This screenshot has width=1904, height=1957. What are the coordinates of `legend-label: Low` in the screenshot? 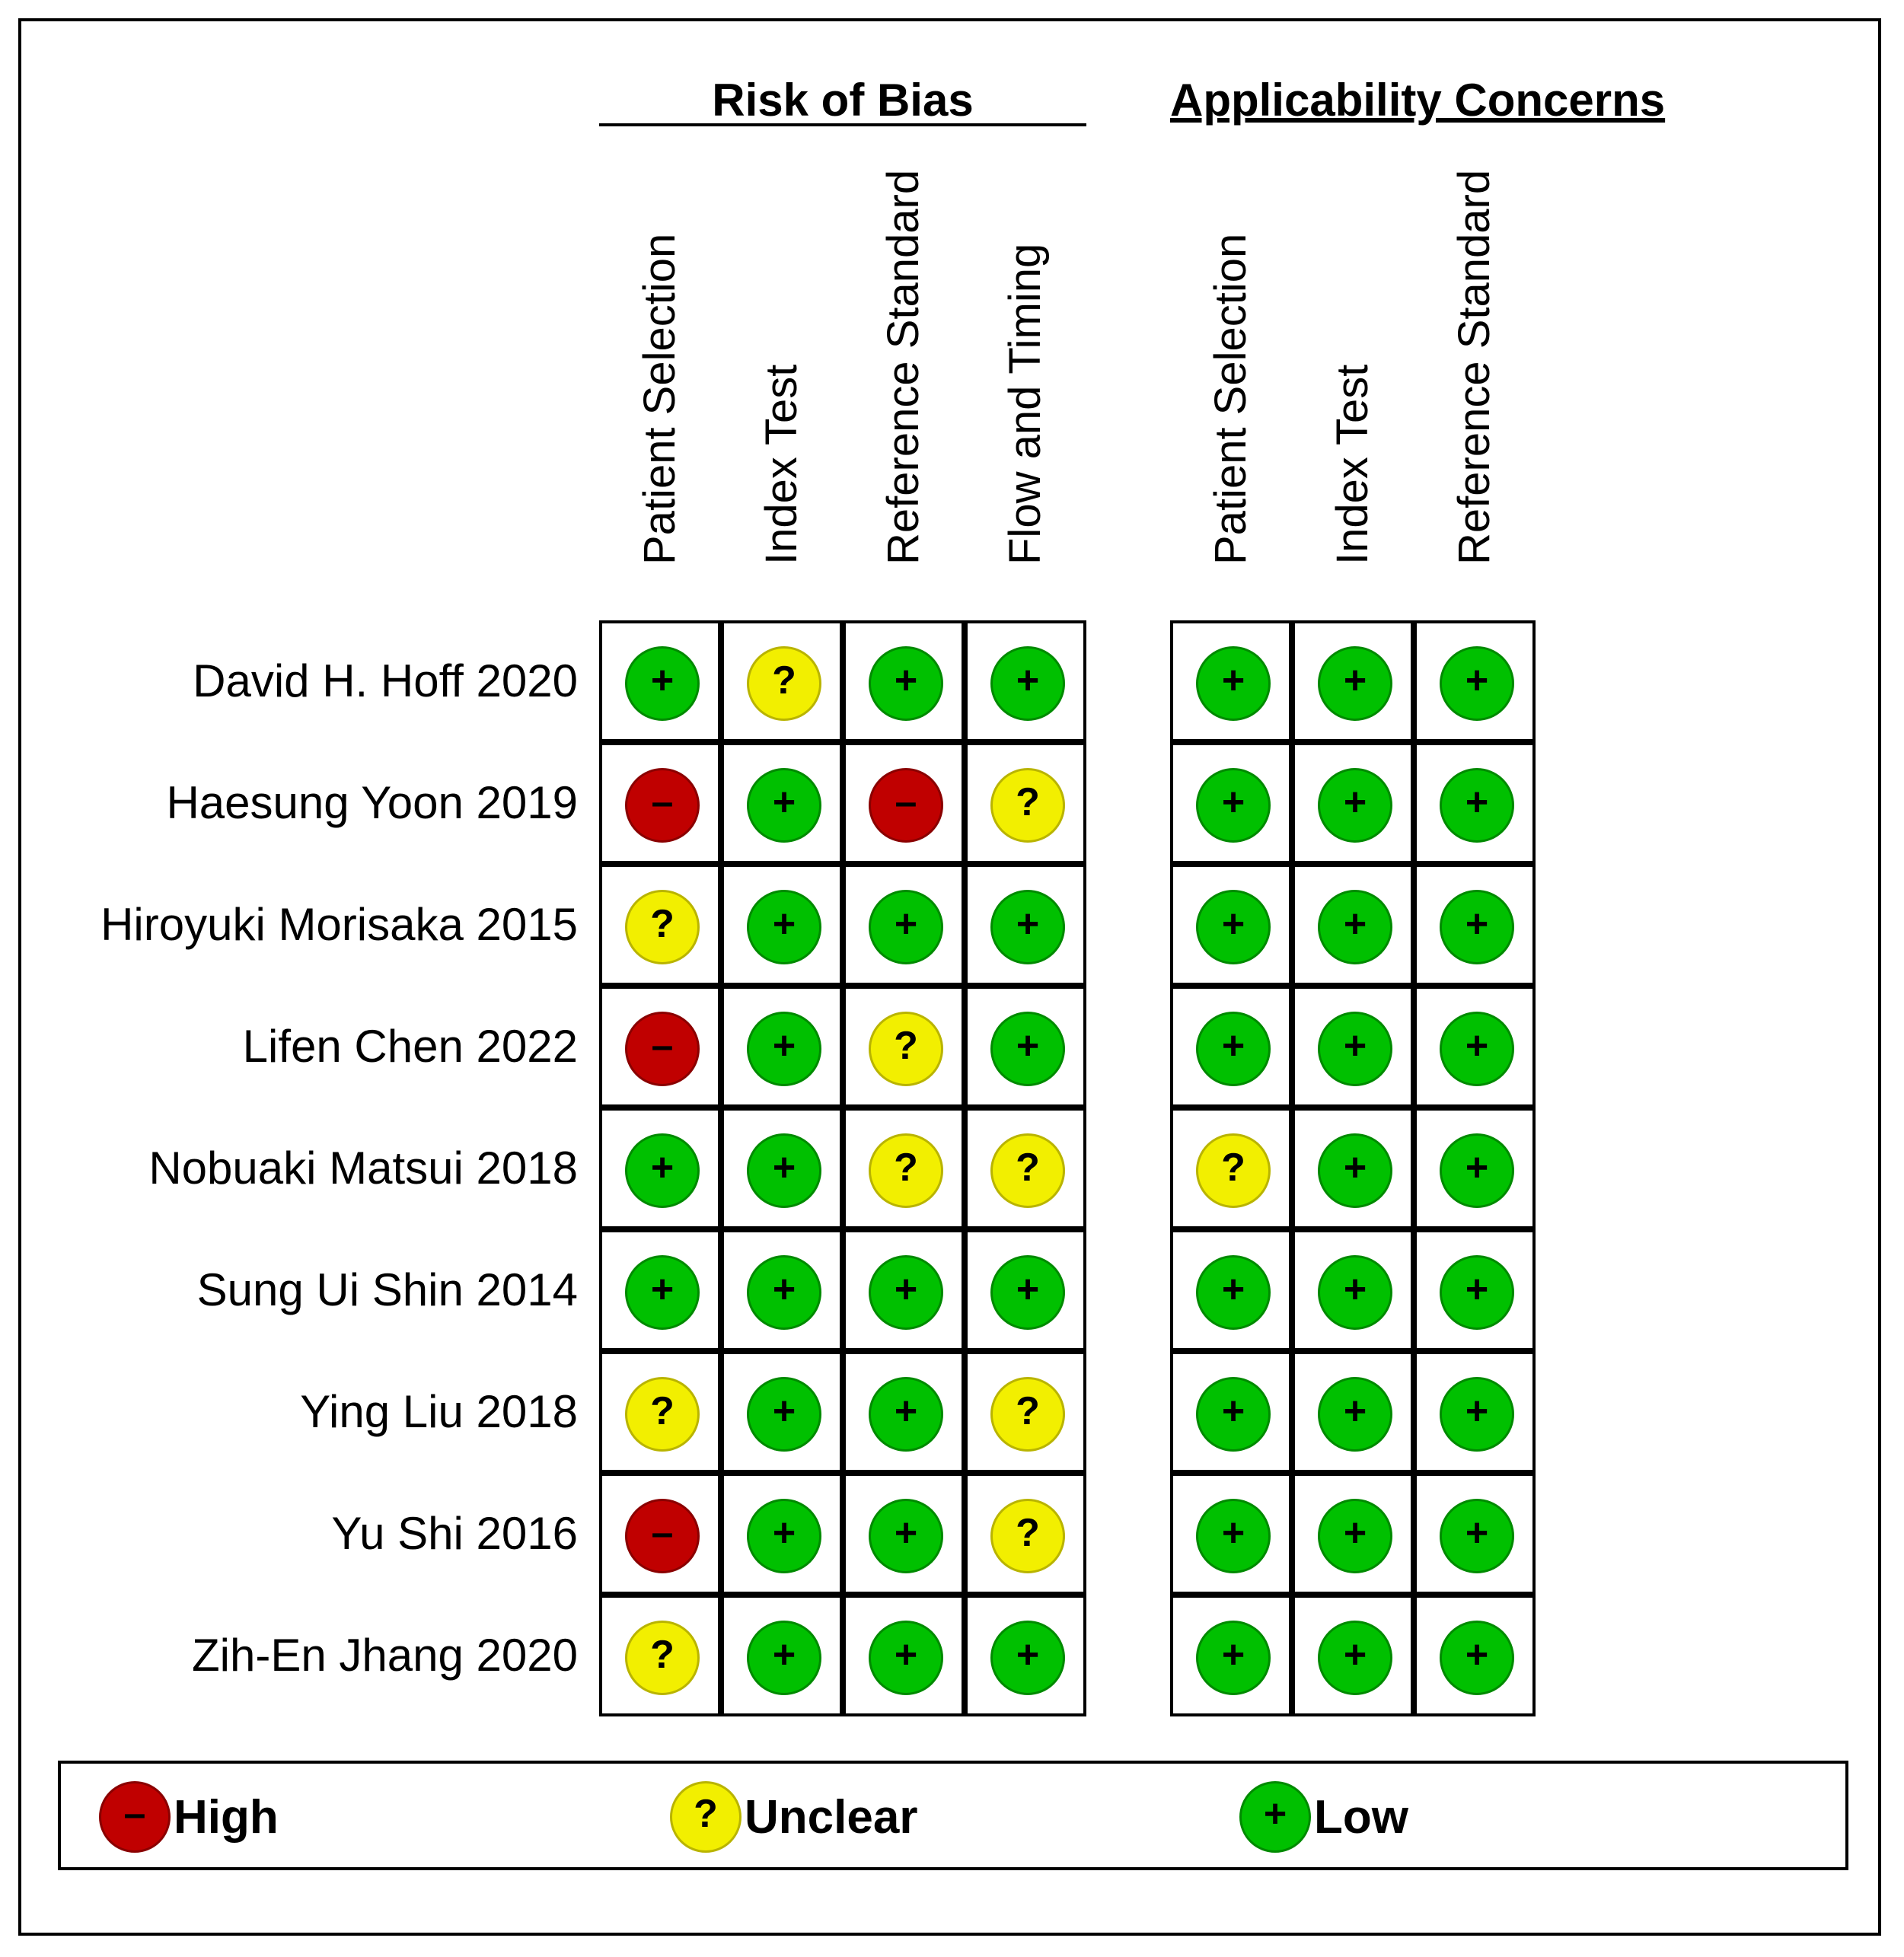 It's located at (1361, 1817).